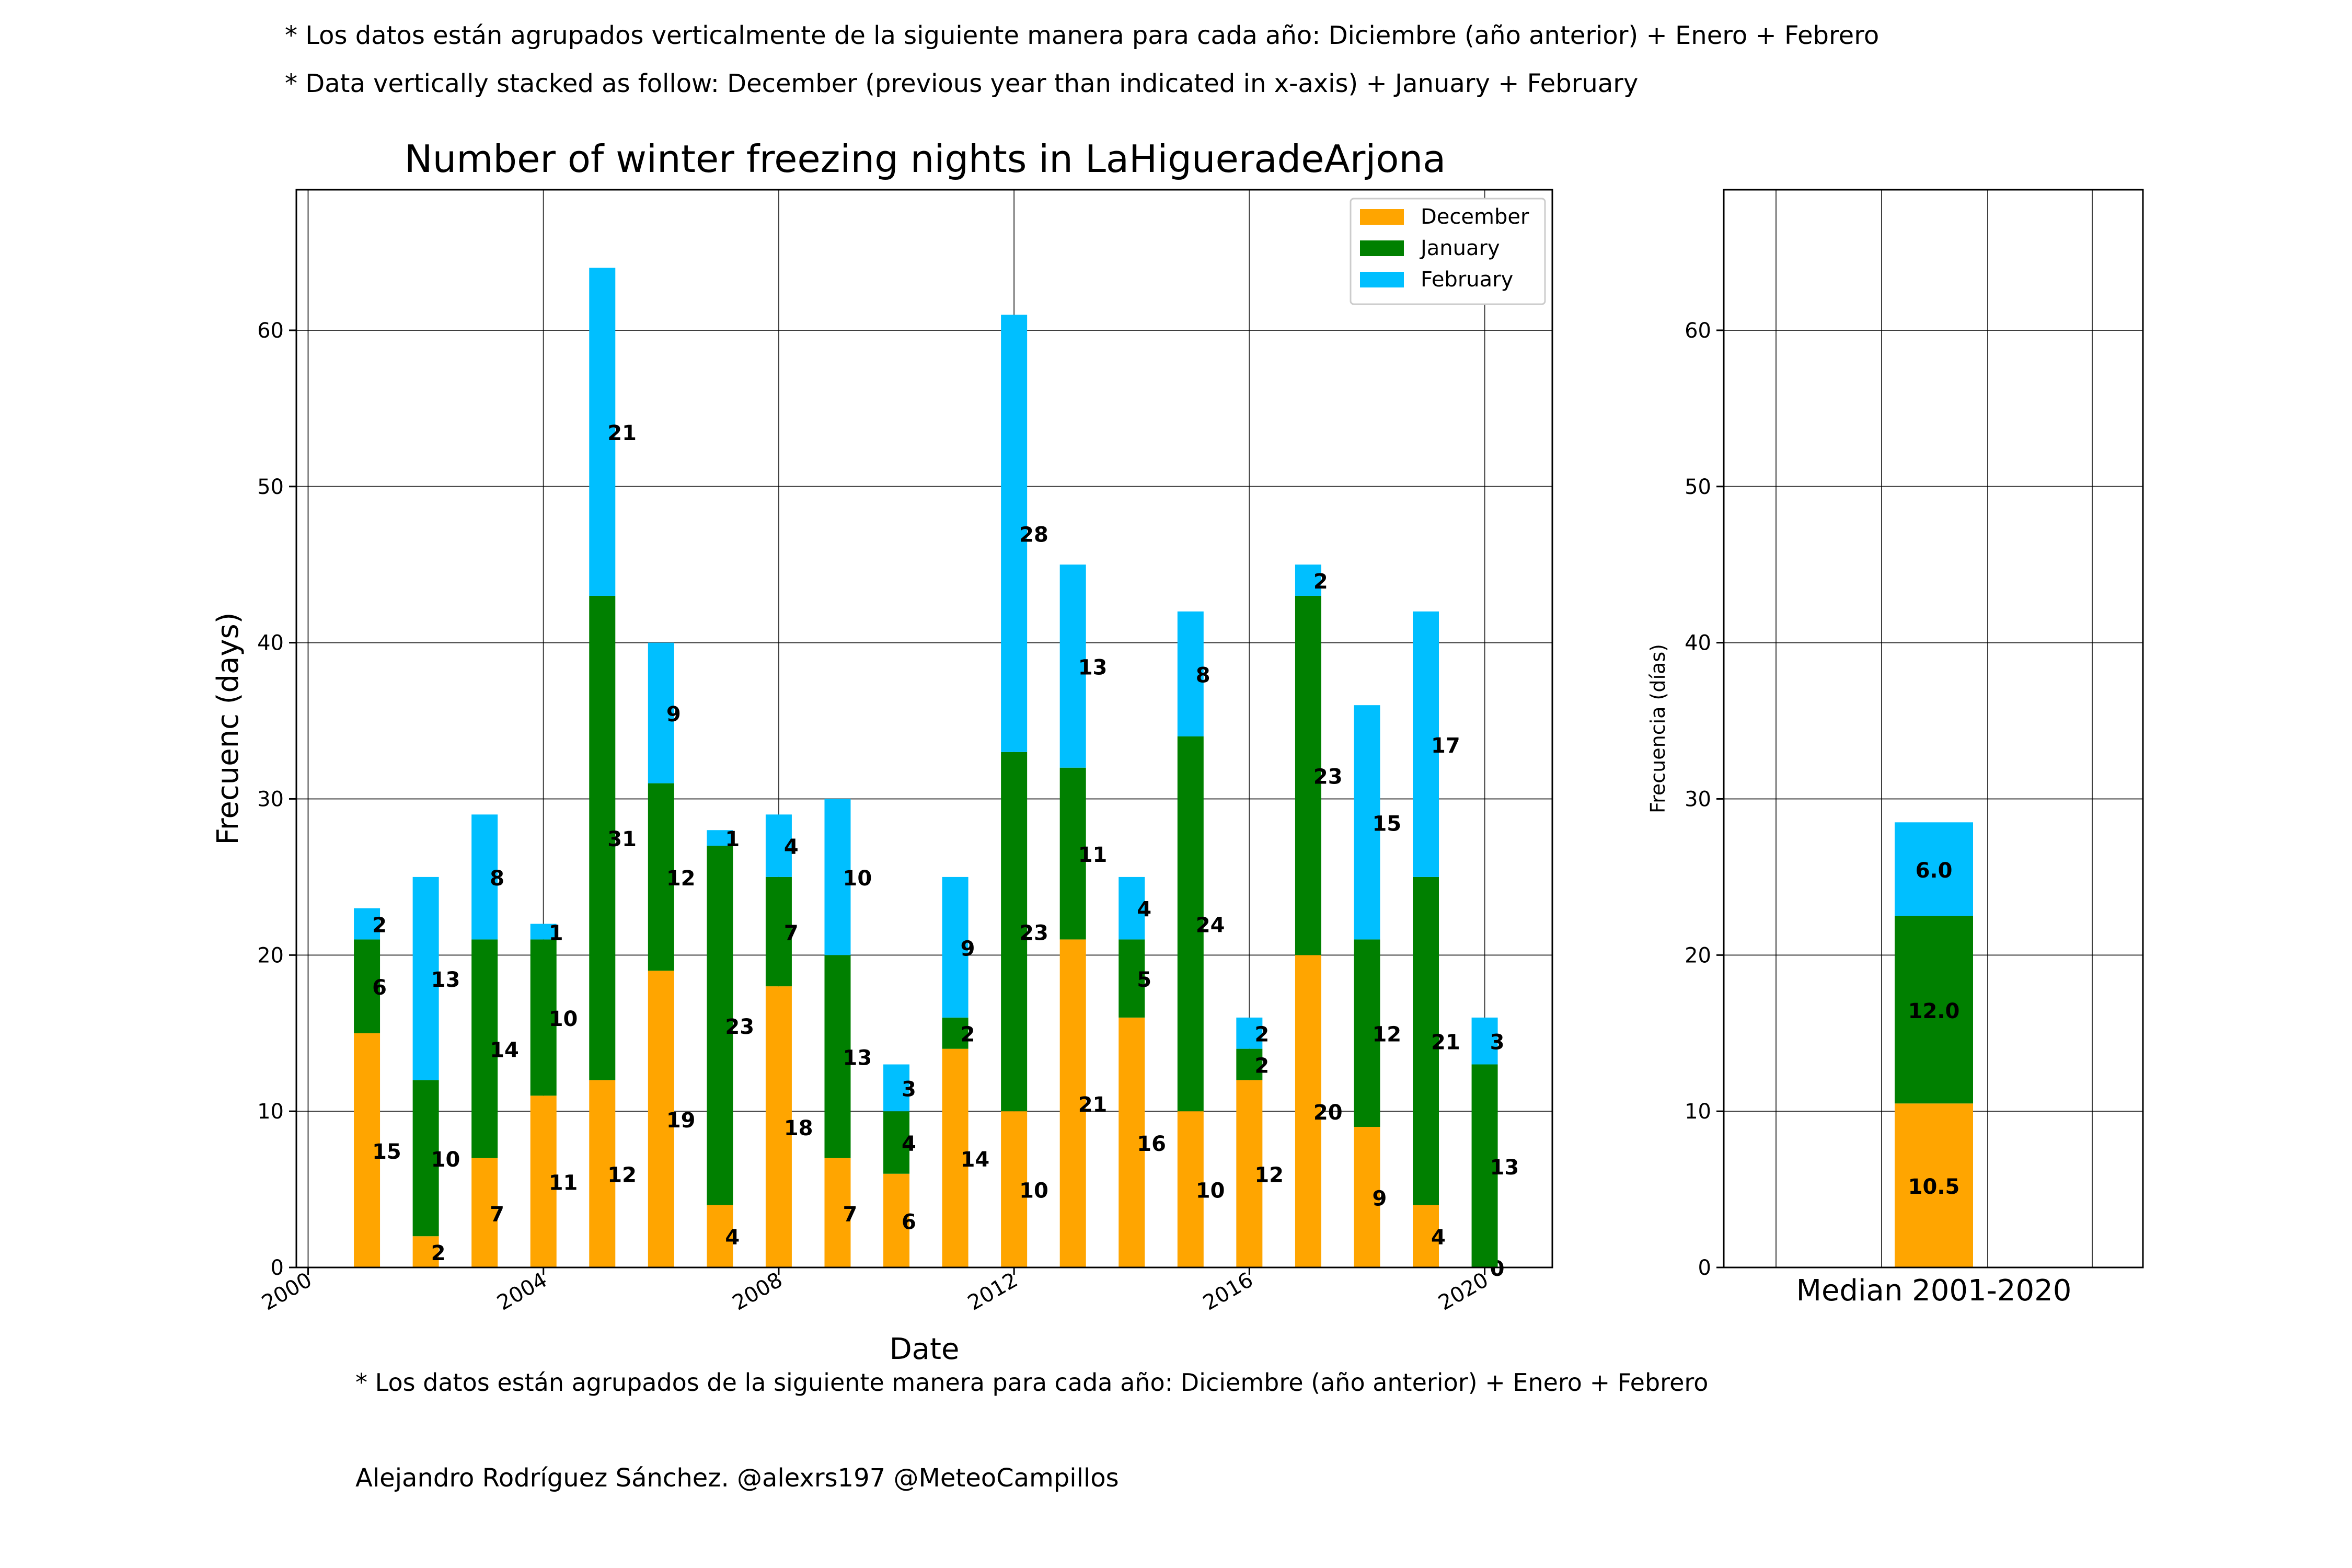 This screenshot has width=2352, height=1568. Describe the element at coordinates (270, 487) in the screenshot. I see `y-tick-label: 50` at that location.